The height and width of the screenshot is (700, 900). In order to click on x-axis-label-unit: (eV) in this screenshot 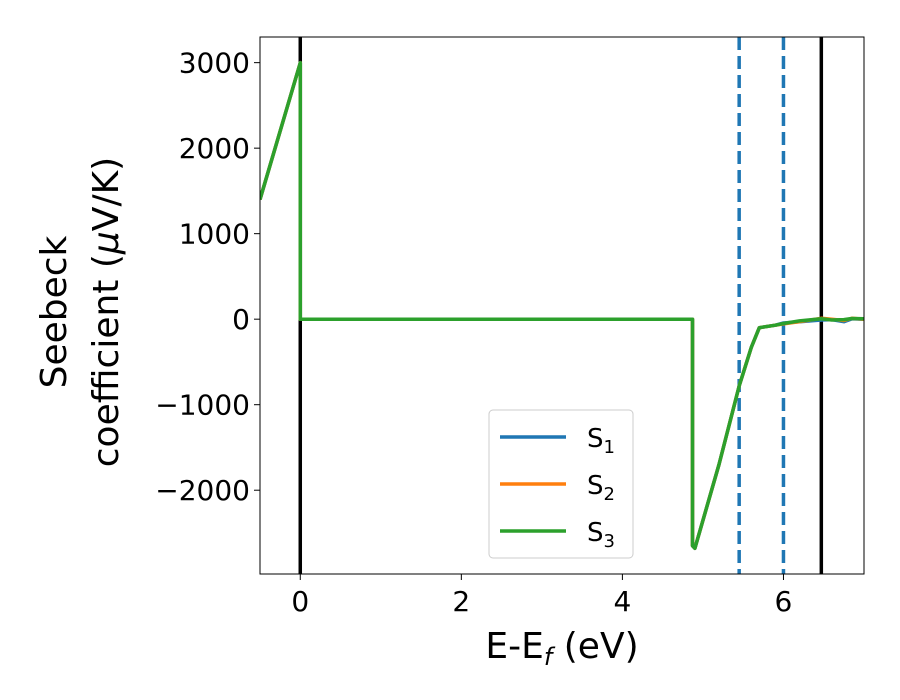, I will do `click(595, 646)`.